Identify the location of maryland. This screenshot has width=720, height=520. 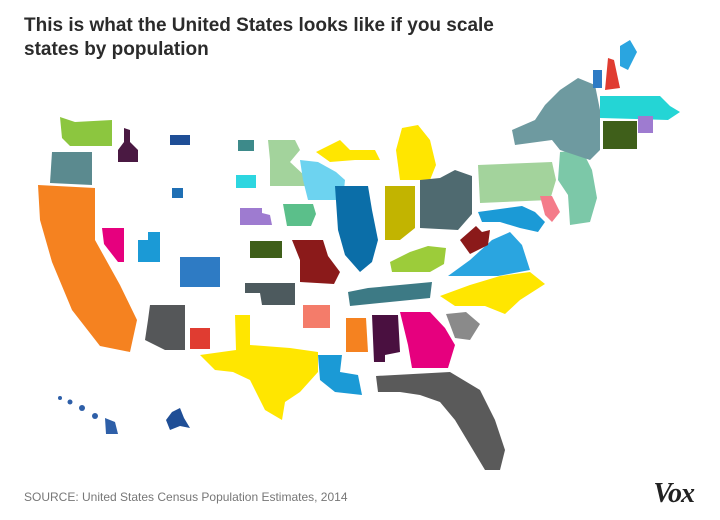
(511, 219).